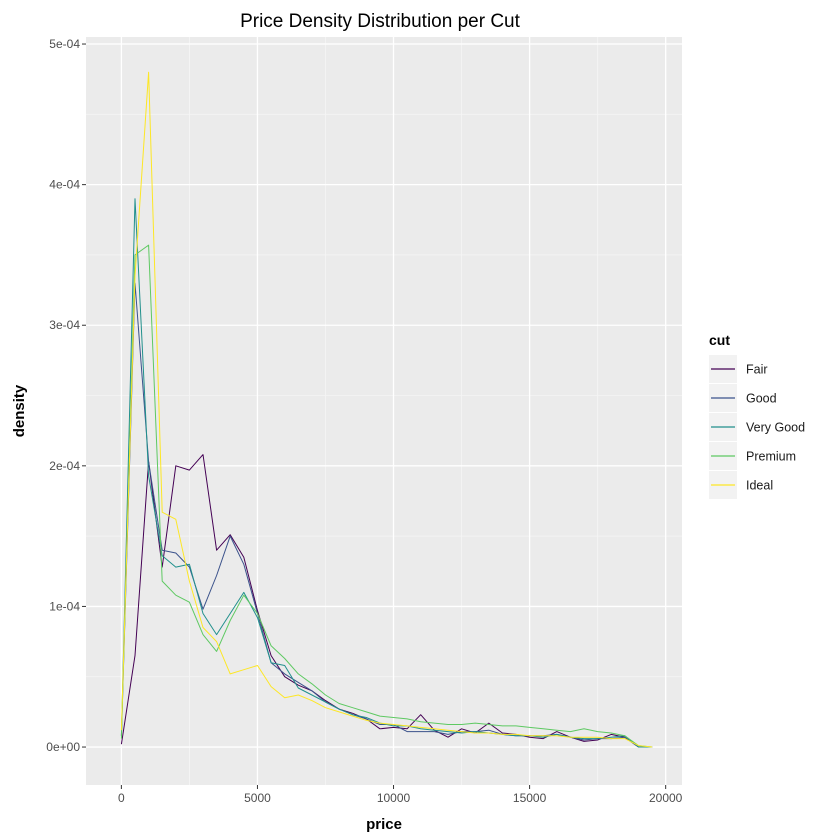  What do you see at coordinates (64, 44) in the screenshot?
I see `y-tick-label: 5e-04` at bounding box center [64, 44].